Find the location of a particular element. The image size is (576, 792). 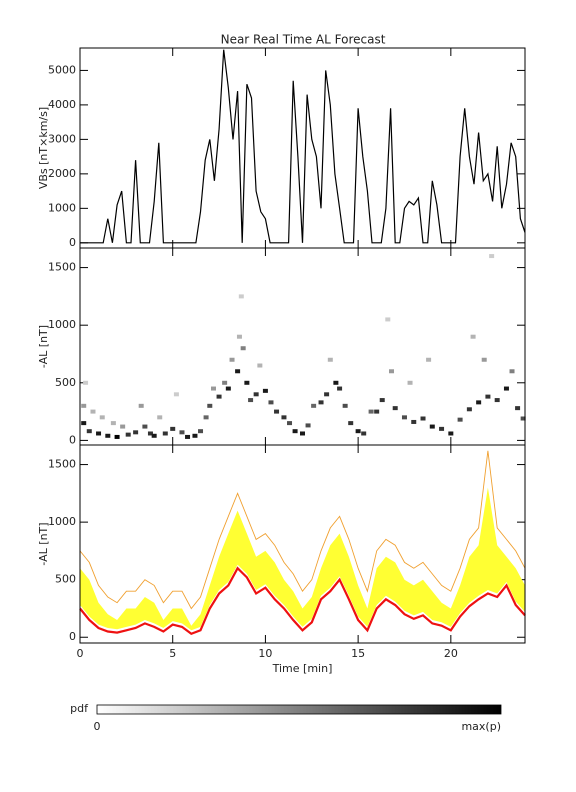

x-tick-label: 0 is located at coordinates (80, 653).